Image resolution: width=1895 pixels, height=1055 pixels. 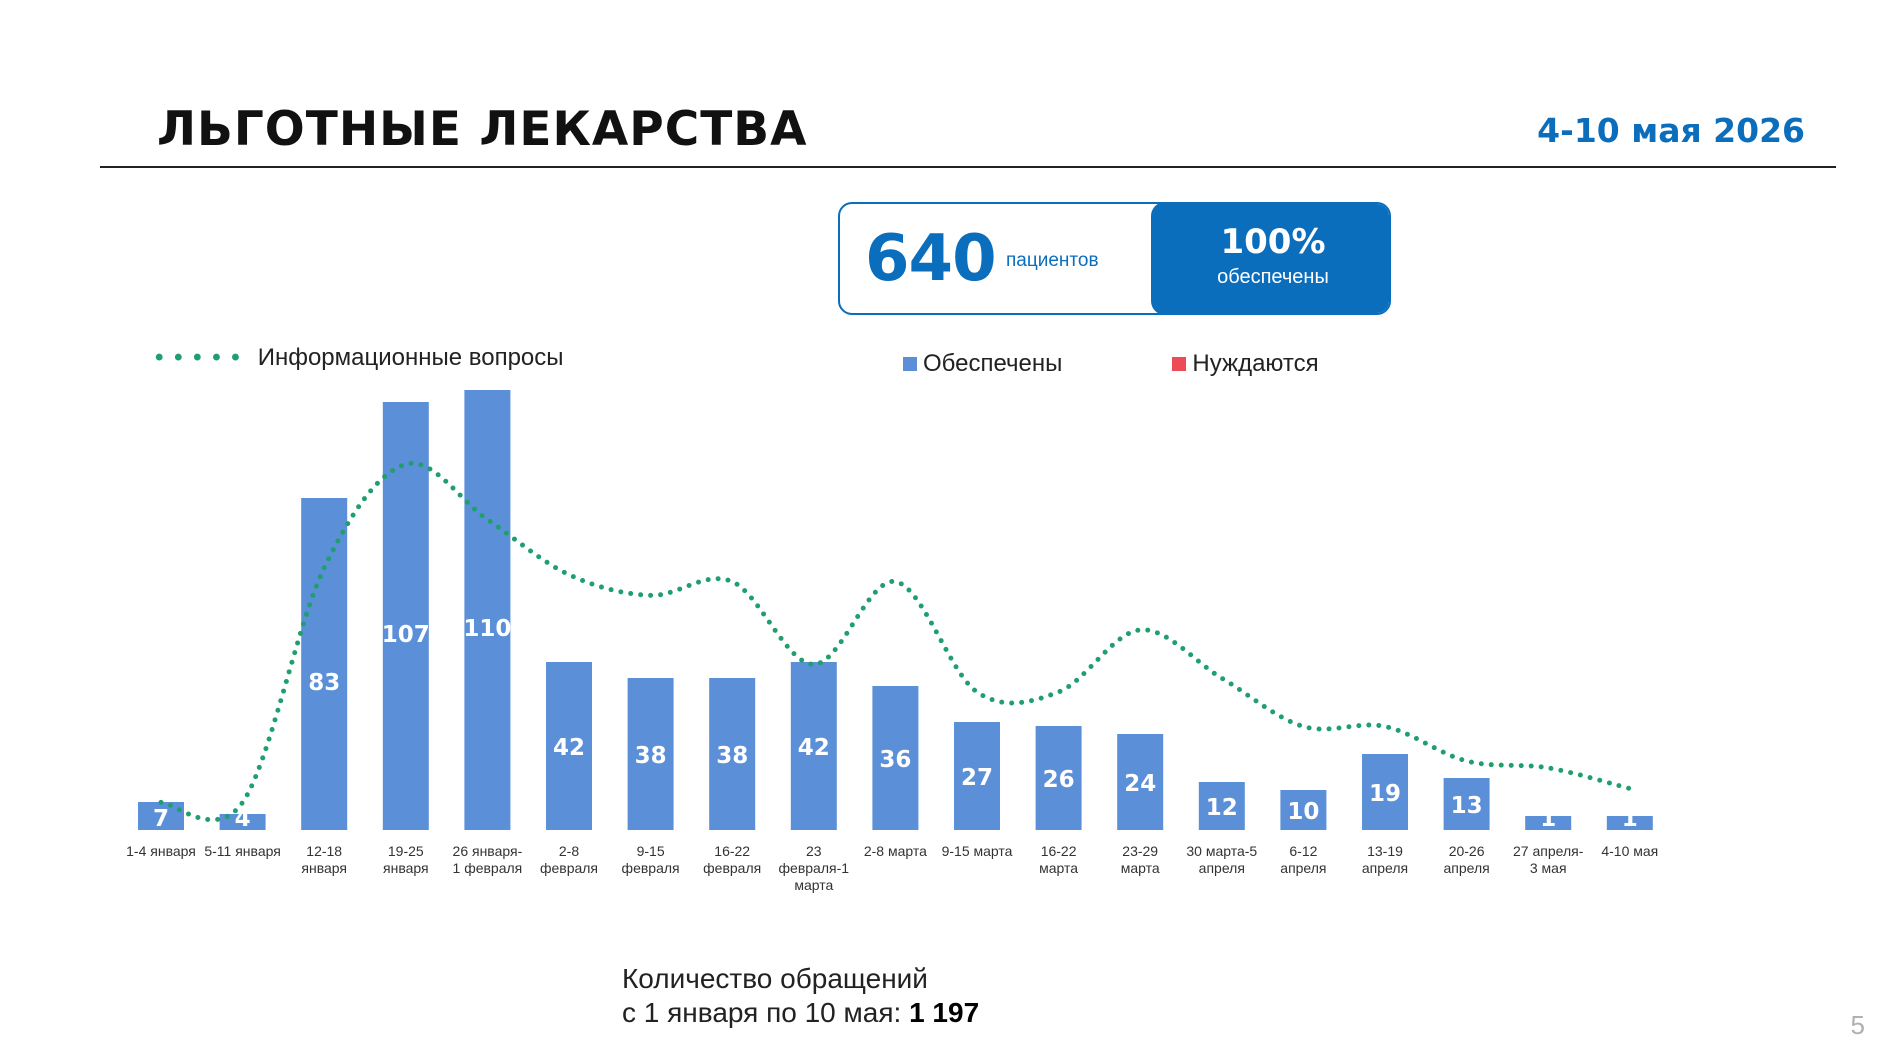 I want to click on patients-count: 640, so click(x=931, y=259).